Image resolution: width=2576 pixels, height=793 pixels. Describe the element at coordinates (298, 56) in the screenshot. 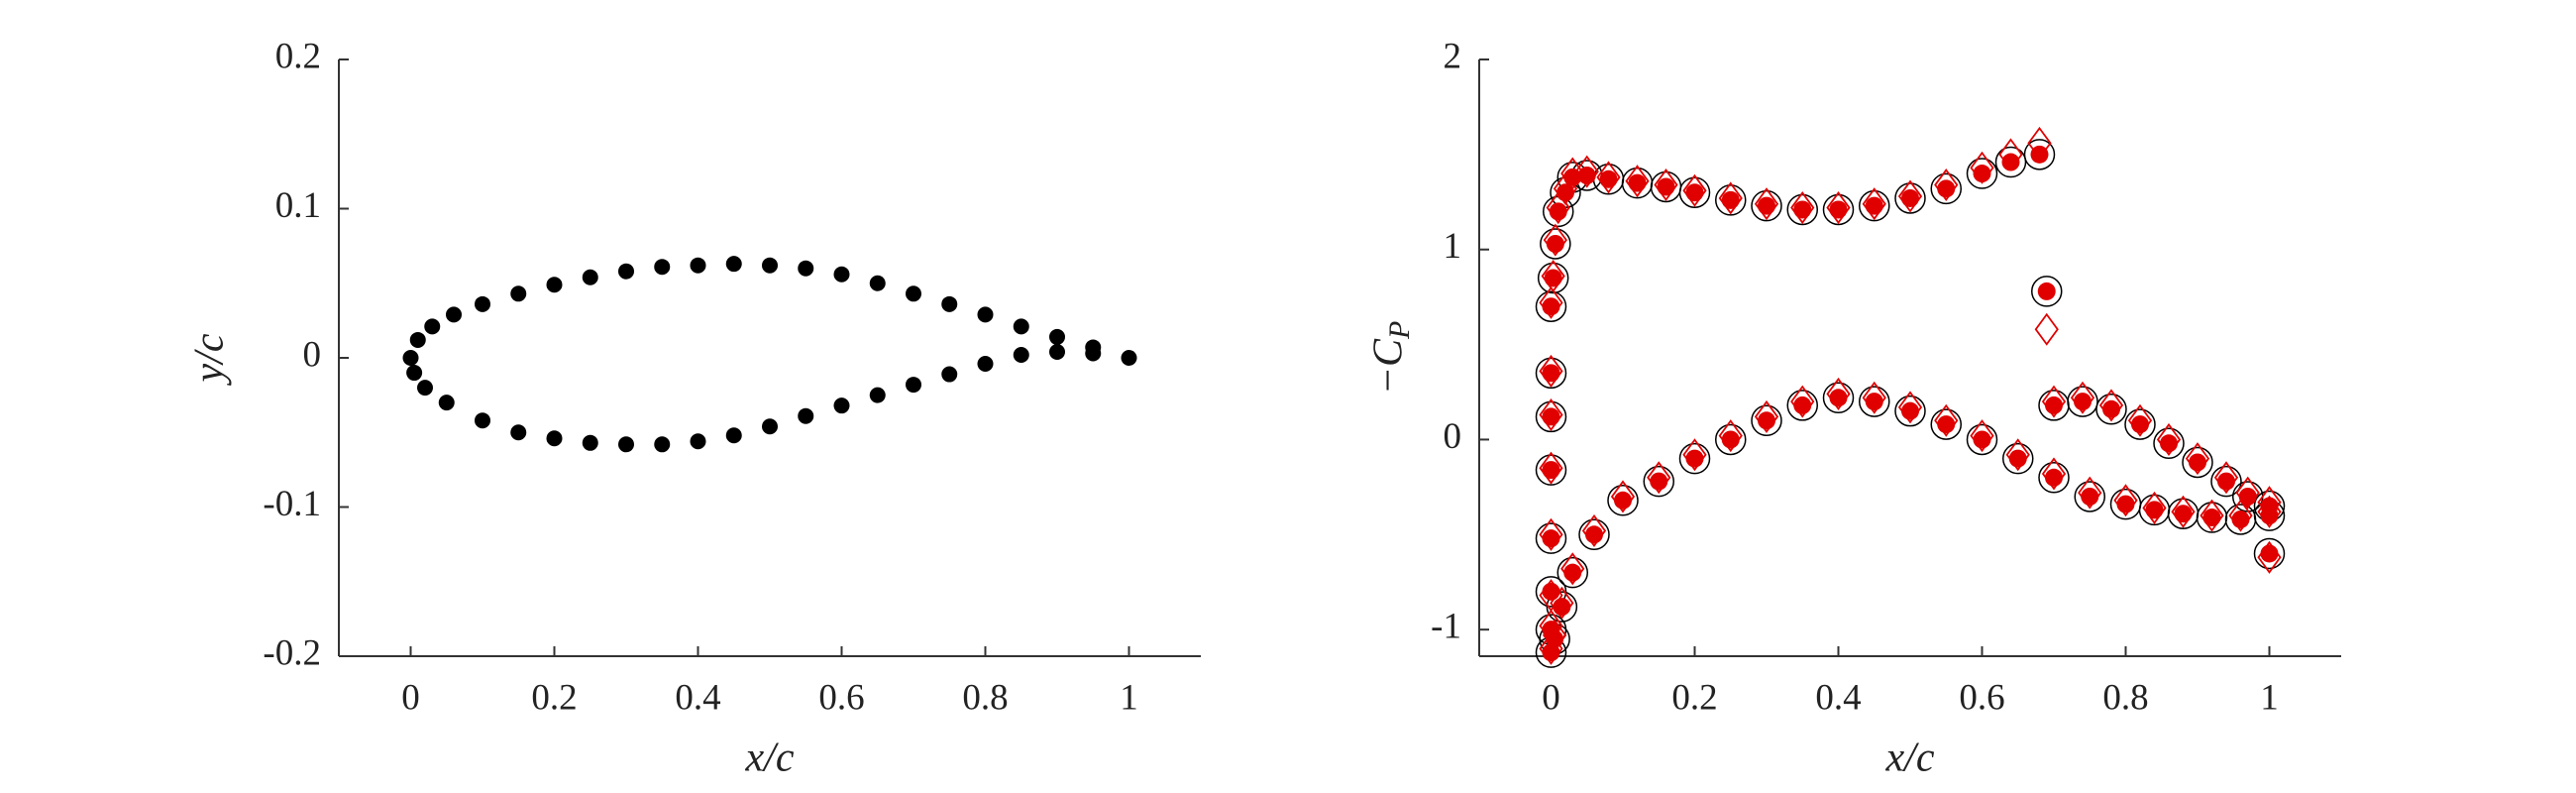

I see `y-tick-label: 0.2` at that location.